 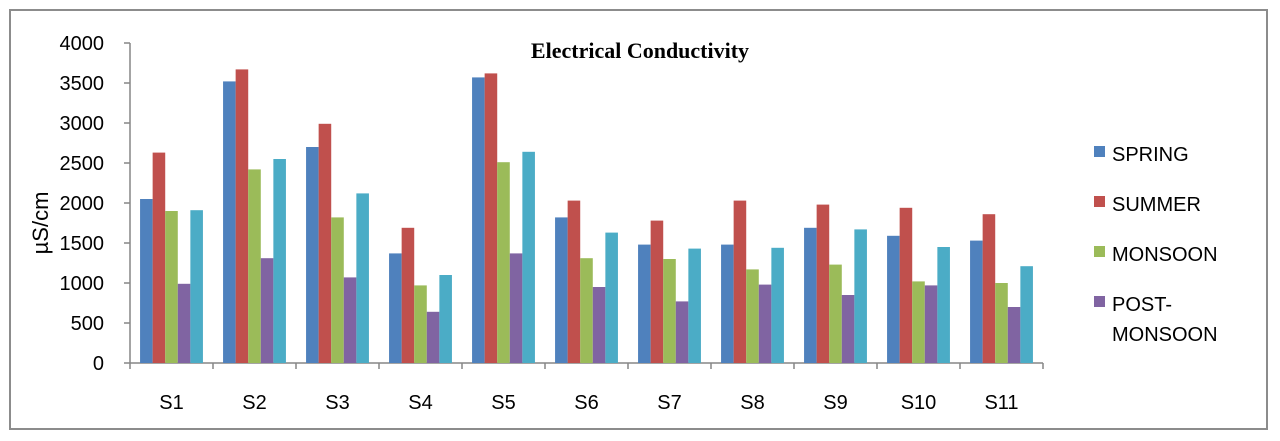 I want to click on y-tick-label: 500, so click(x=87, y=324).